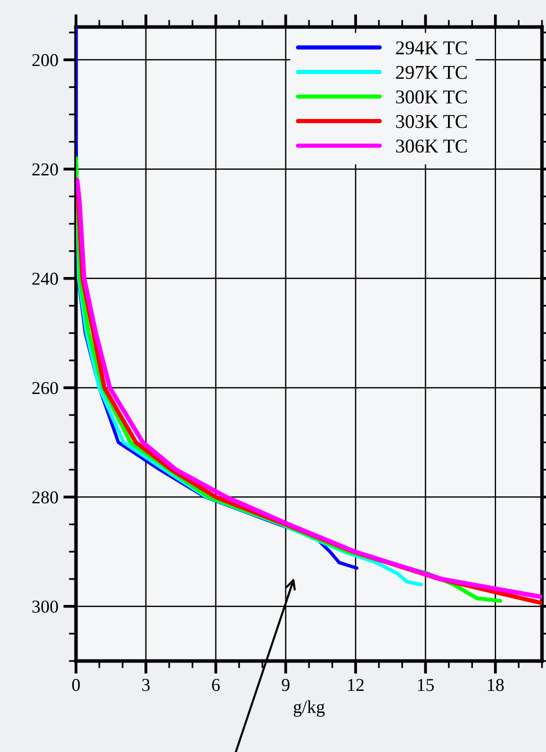 The height and width of the screenshot is (752, 546). Describe the element at coordinates (45, 388) in the screenshot. I see `y-tick-label: 260` at that location.